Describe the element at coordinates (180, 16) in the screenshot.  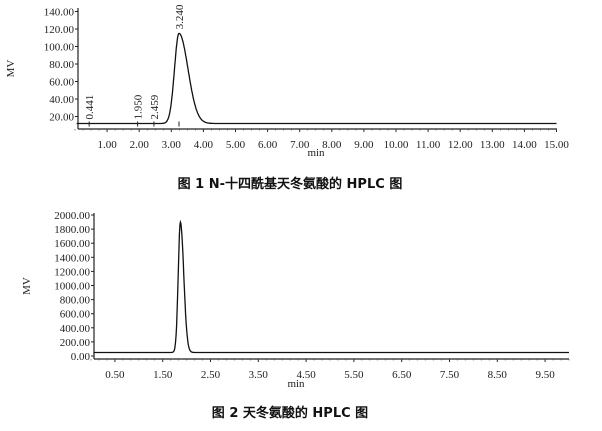
I see `peak-label: 3.240` at that location.